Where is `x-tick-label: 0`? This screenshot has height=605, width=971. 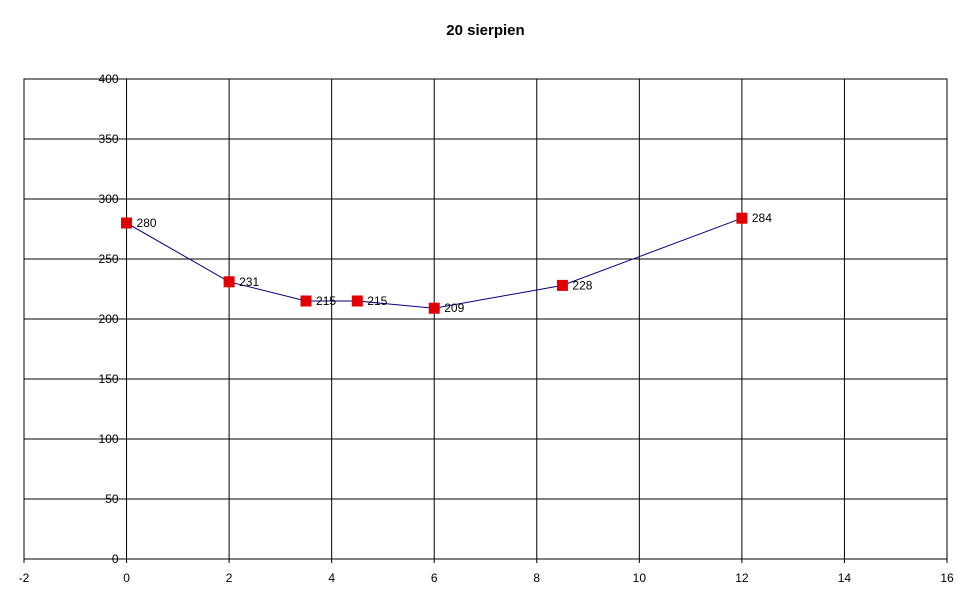 x-tick-label: 0 is located at coordinates (126, 578).